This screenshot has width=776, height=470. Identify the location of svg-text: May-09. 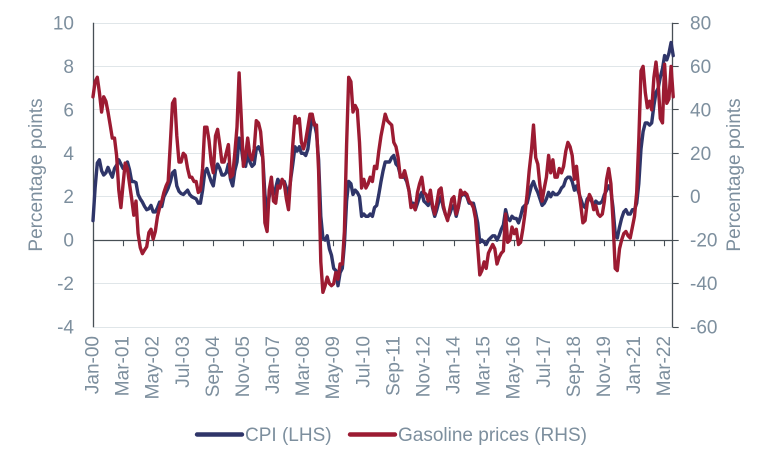
(333, 367).